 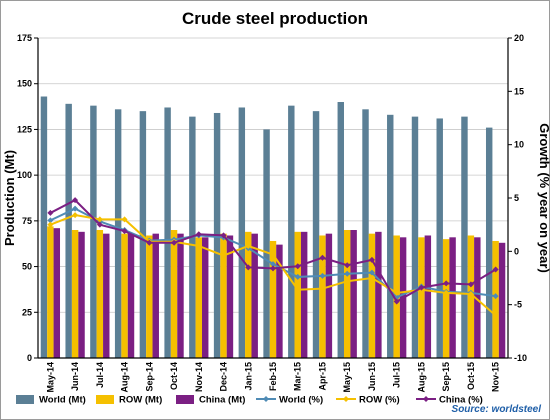 I want to click on point-world--1, so click(x=75, y=208).